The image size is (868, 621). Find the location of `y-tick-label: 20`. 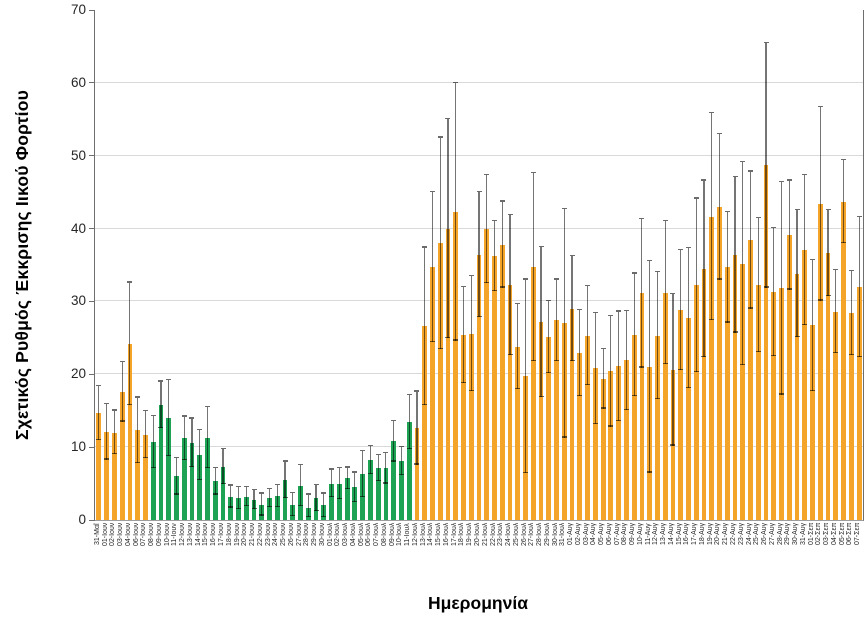

y-tick-label: 20 is located at coordinates (78, 374).